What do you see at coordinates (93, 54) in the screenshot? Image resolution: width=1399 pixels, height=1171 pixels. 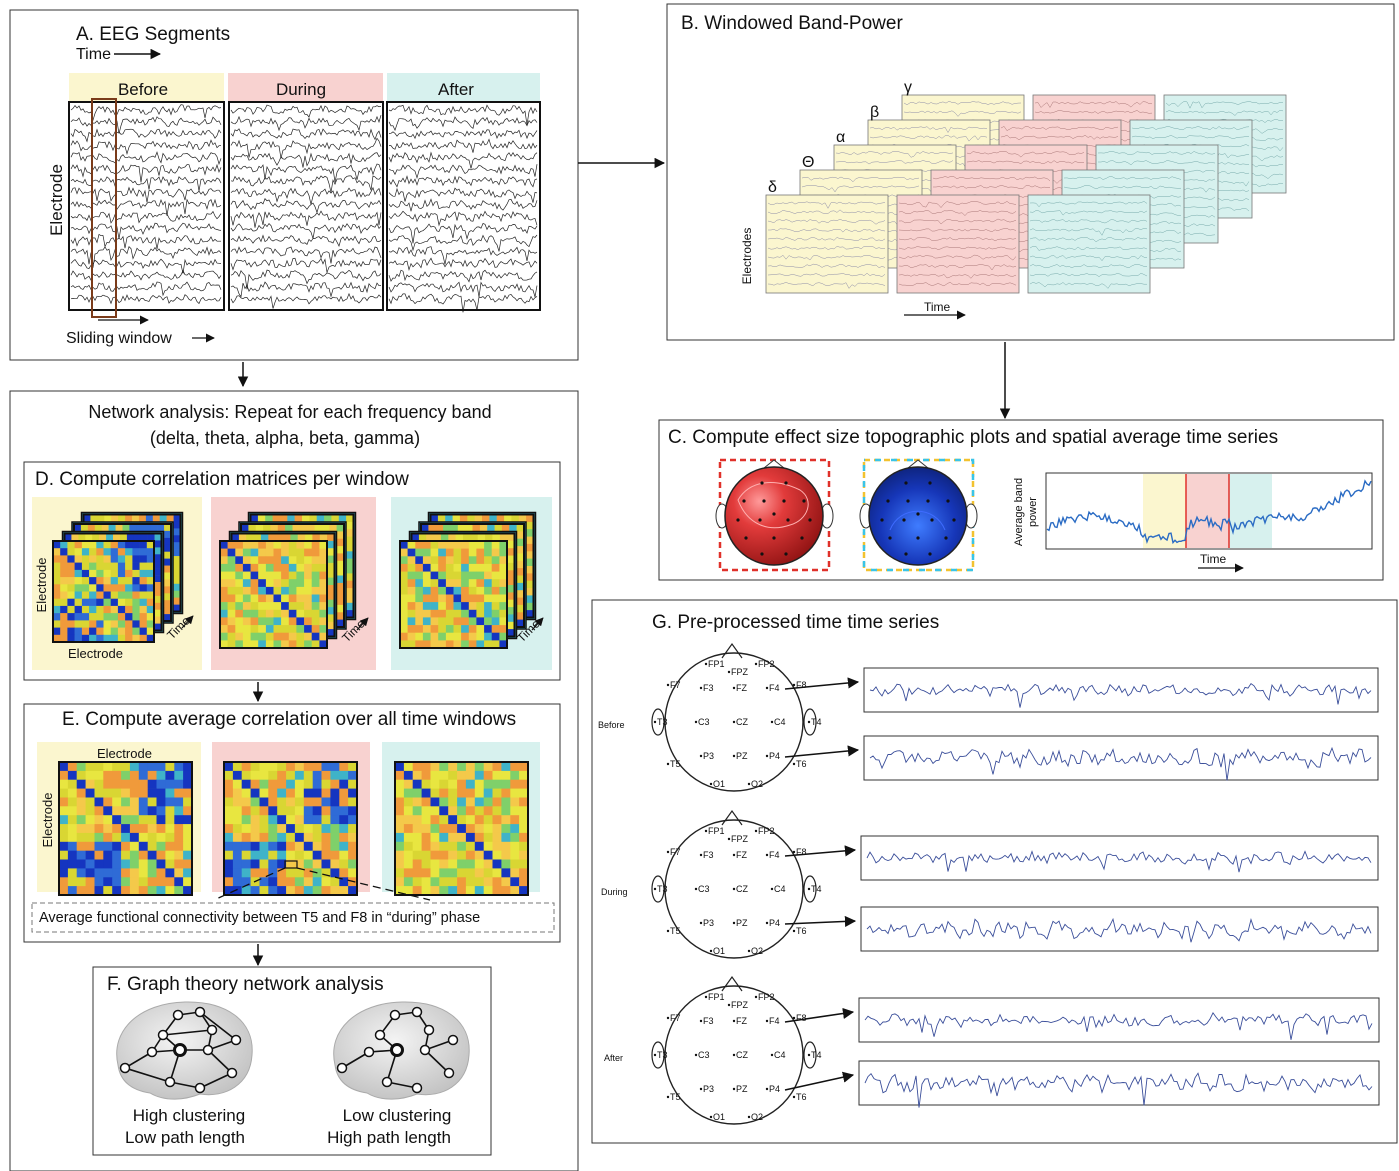 I see `panel-a-time-label: Time` at bounding box center [93, 54].